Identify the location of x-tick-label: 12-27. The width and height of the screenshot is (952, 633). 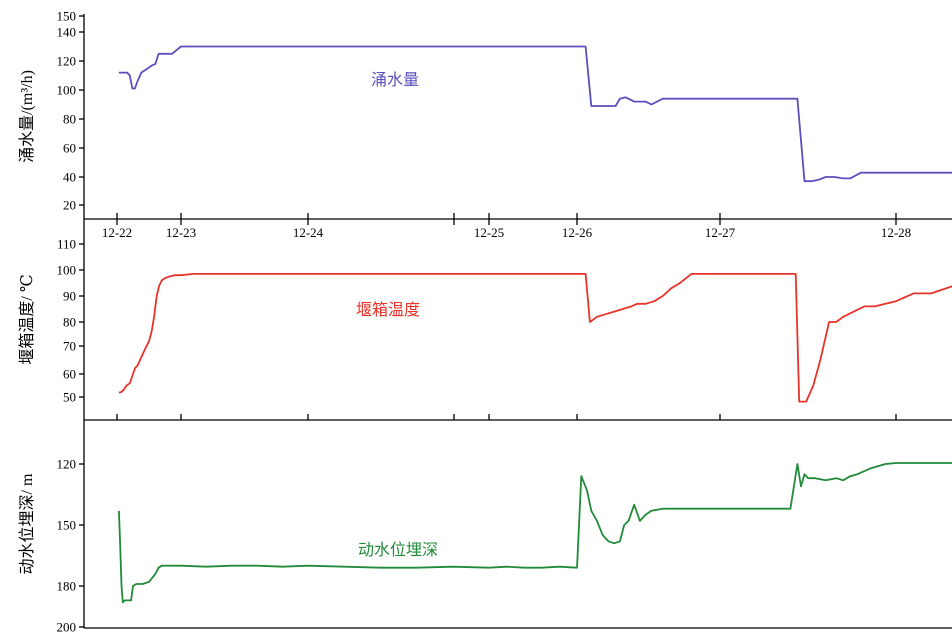
(720, 232).